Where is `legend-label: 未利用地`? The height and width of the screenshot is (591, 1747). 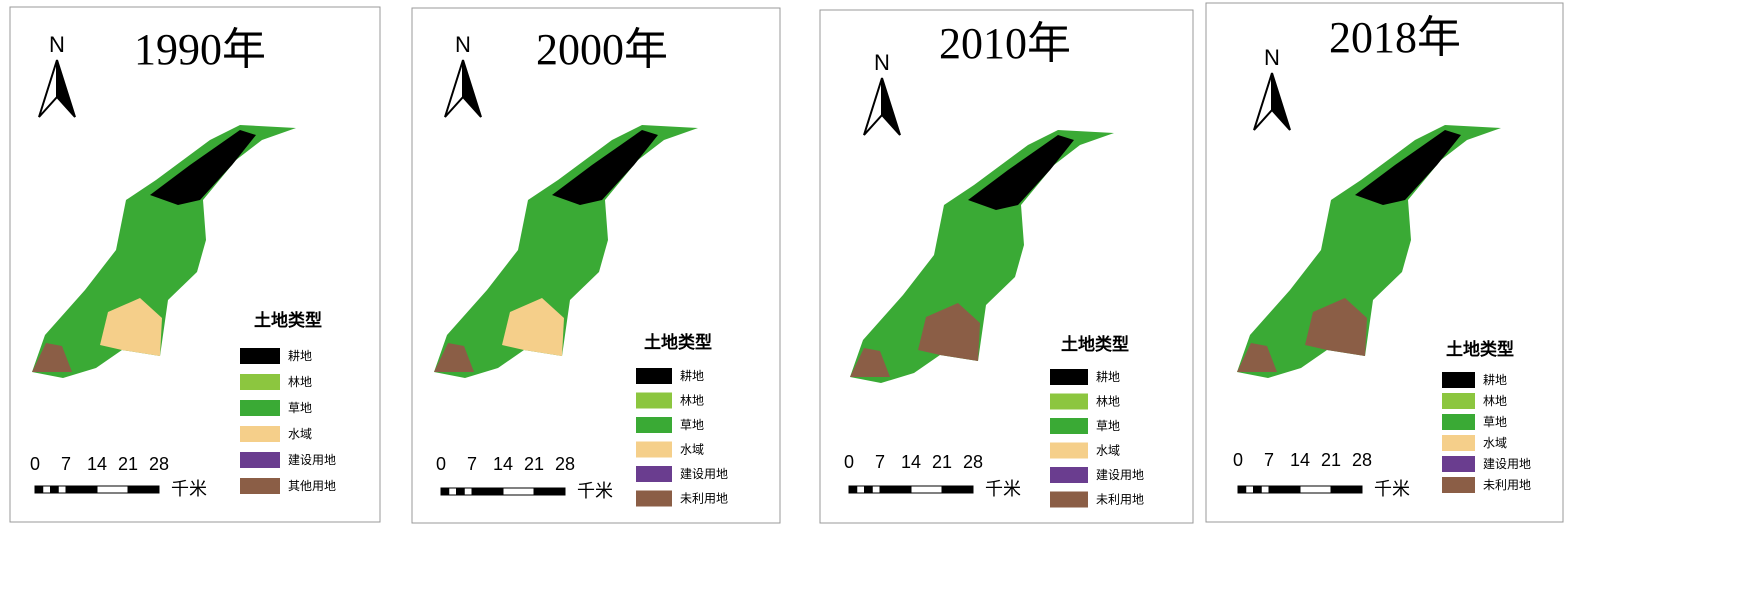 legend-label: 未利用地 is located at coordinates (704, 499).